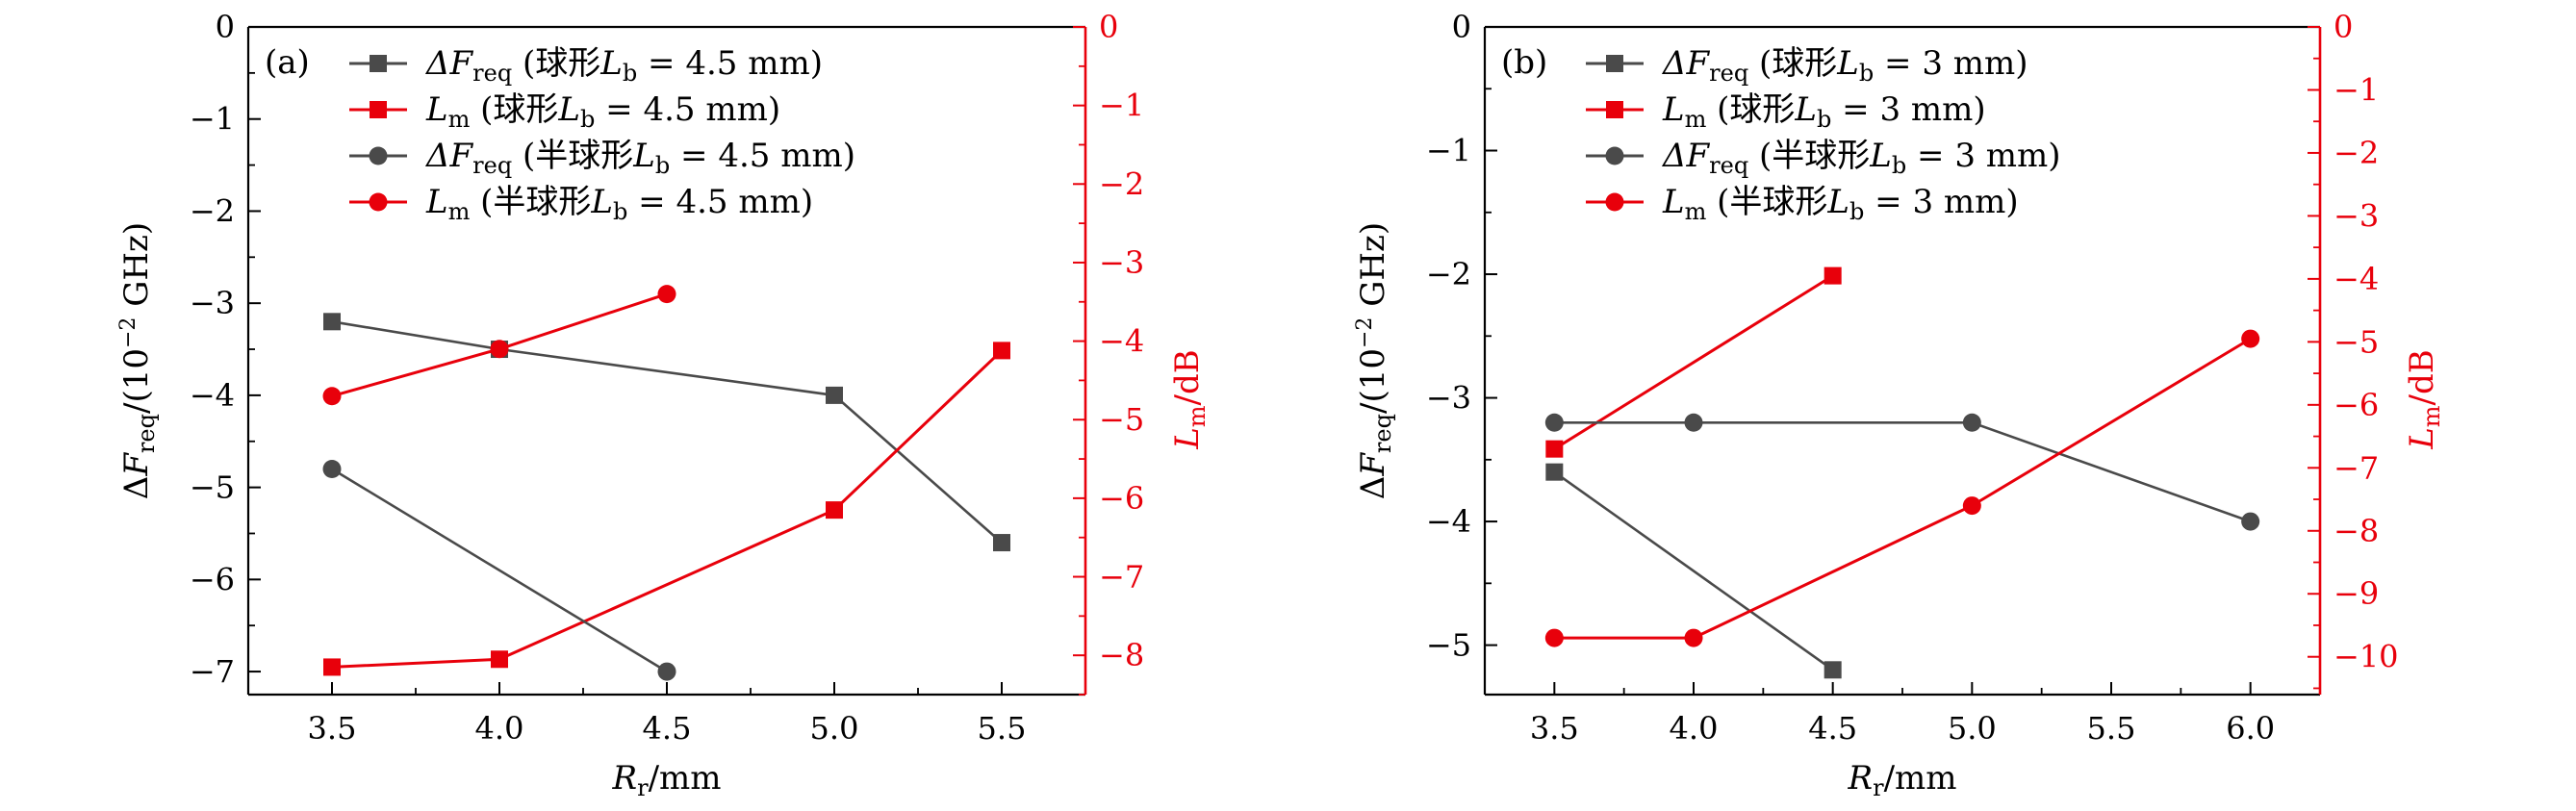 The height and width of the screenshot is (811, 2576). What do you see at coordinates (2356, 468) in the screenshot?
I see `right-y-tick-label: −7` at bounding box center [2356, 468].